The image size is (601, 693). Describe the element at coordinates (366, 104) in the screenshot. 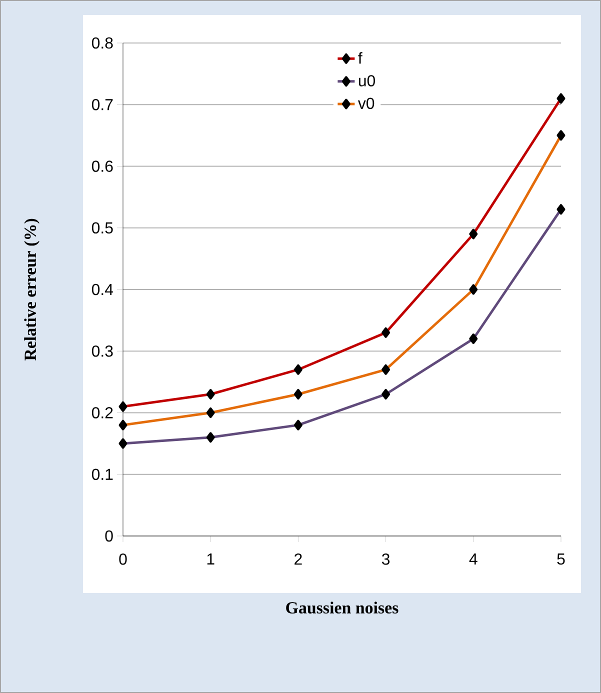

I see `legend-label: v0` at that location.